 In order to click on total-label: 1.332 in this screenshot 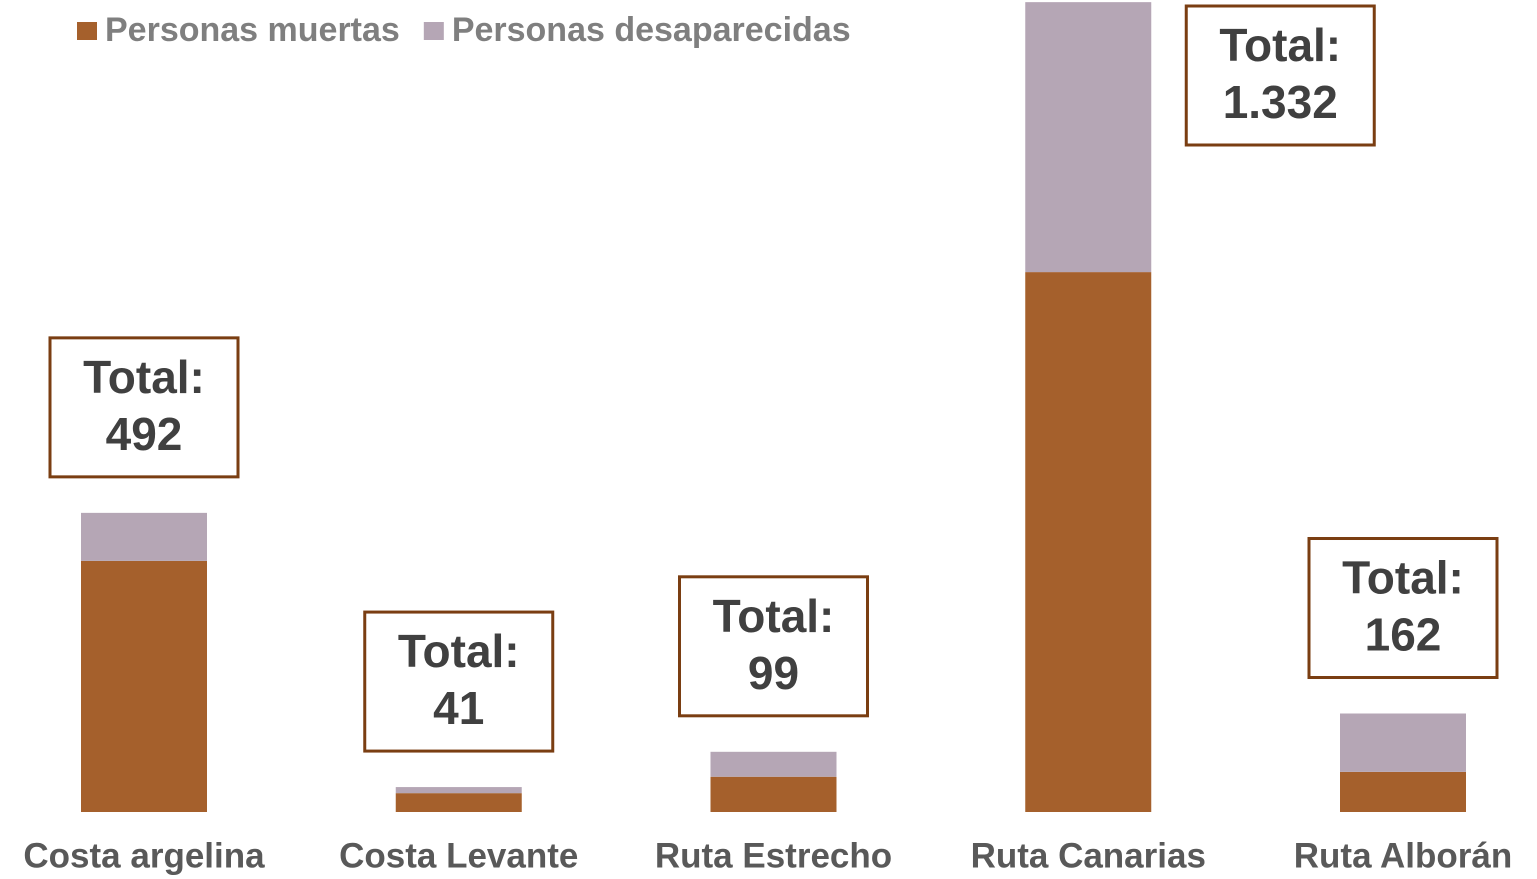, I will do `click(1280, 102)`.